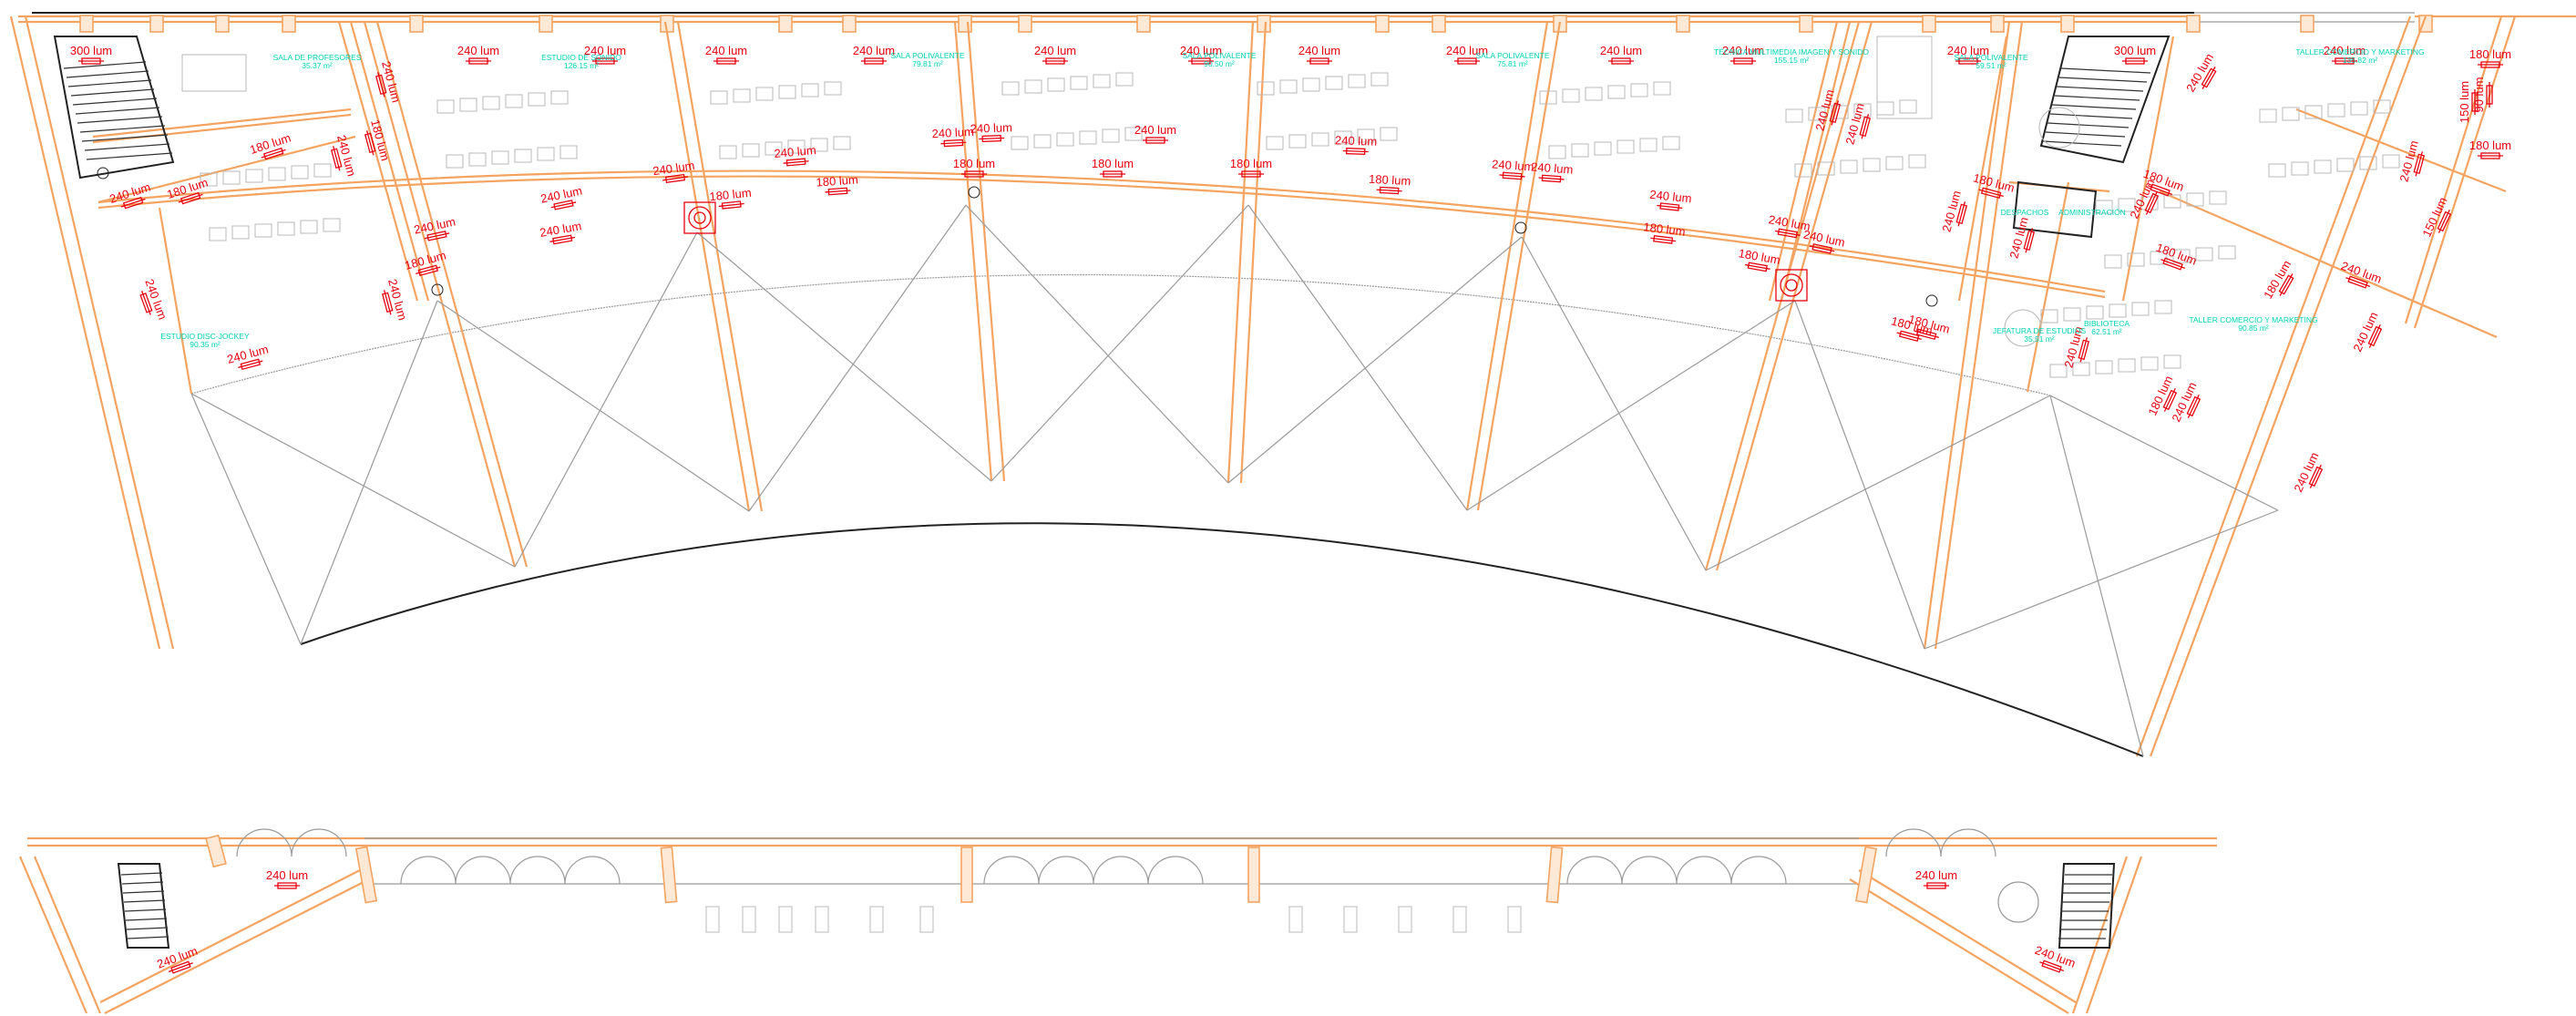 This screenshot has width=2576, height=1016. What do you see at coordinates (318, 65) in the screenshot?
I see `room-area: 35.37 m²` at bounding box center [318, 65].